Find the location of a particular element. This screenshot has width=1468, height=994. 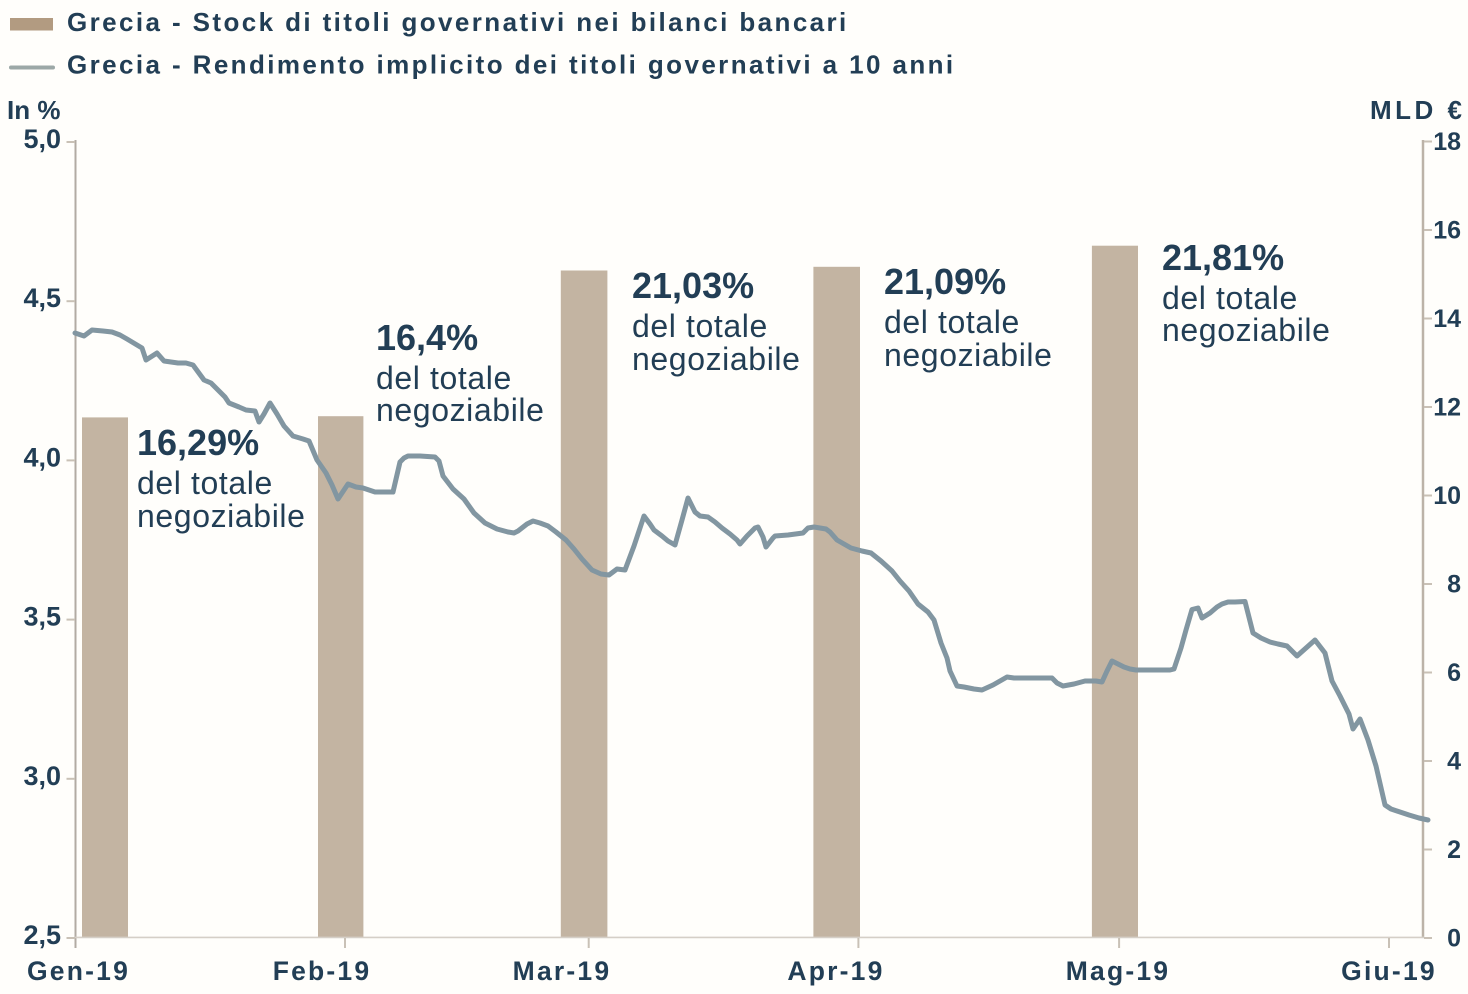

svg-text: 18 is located at coordinates (1447, 142).